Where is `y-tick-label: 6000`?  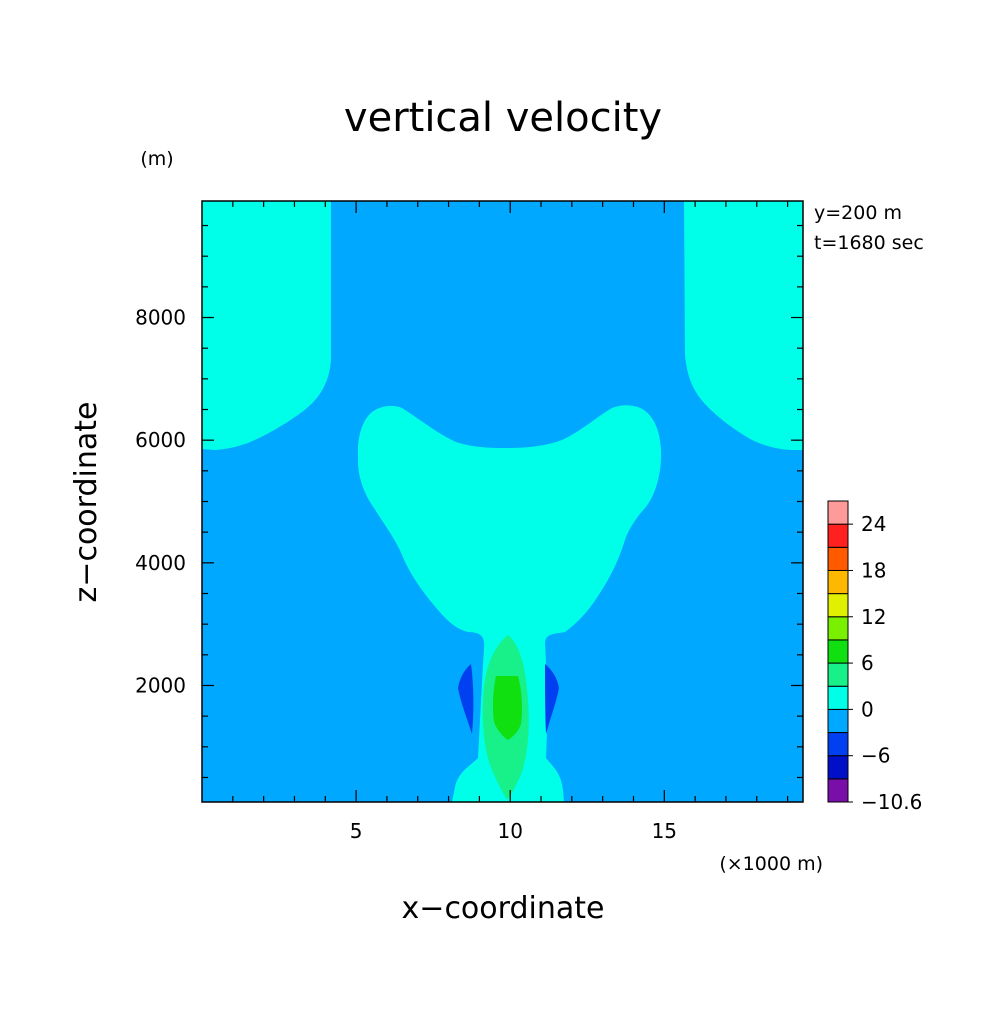 y-tick-label: 6000 is located at coordinates (160, 440).